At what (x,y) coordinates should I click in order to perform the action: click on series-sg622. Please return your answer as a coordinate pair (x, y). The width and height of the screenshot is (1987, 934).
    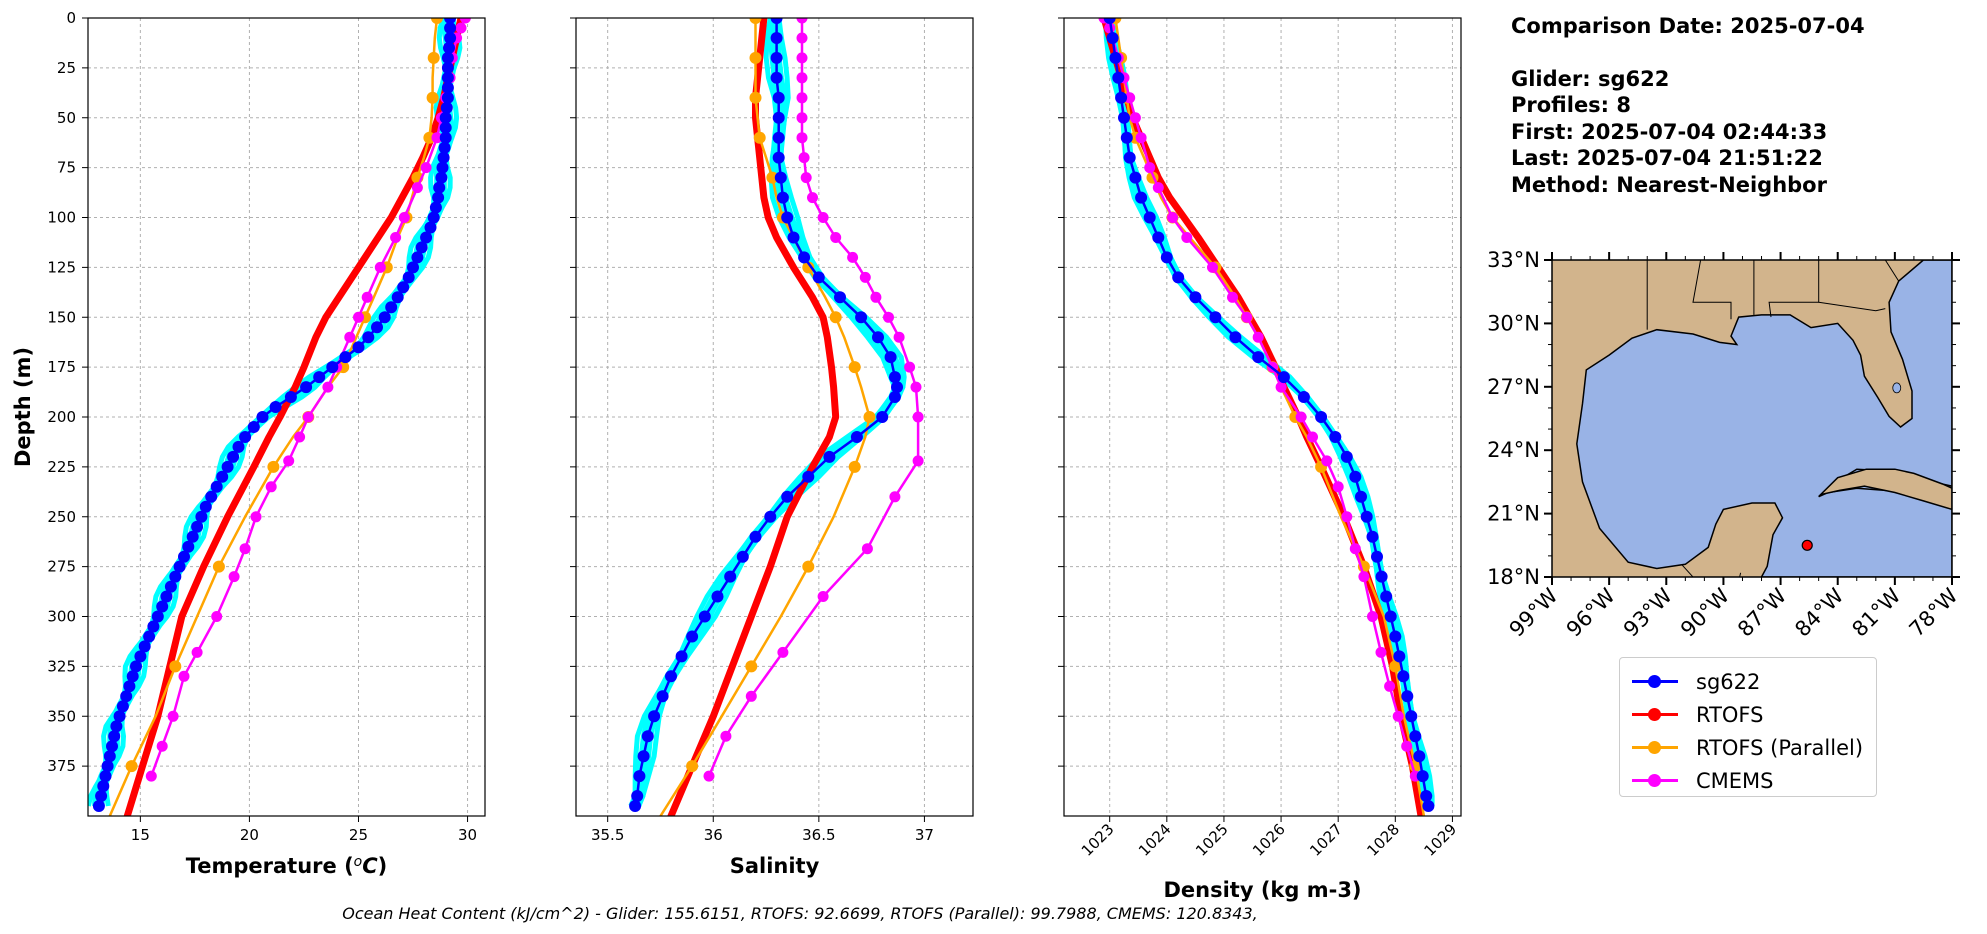
    Looking at the image, I should click on (1269, 415).